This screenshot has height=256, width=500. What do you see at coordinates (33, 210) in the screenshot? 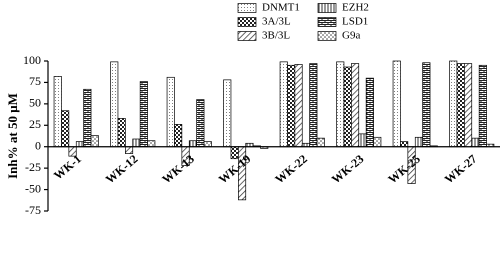
I see `y-tick-label: -75` at bounding box center [33, 210].